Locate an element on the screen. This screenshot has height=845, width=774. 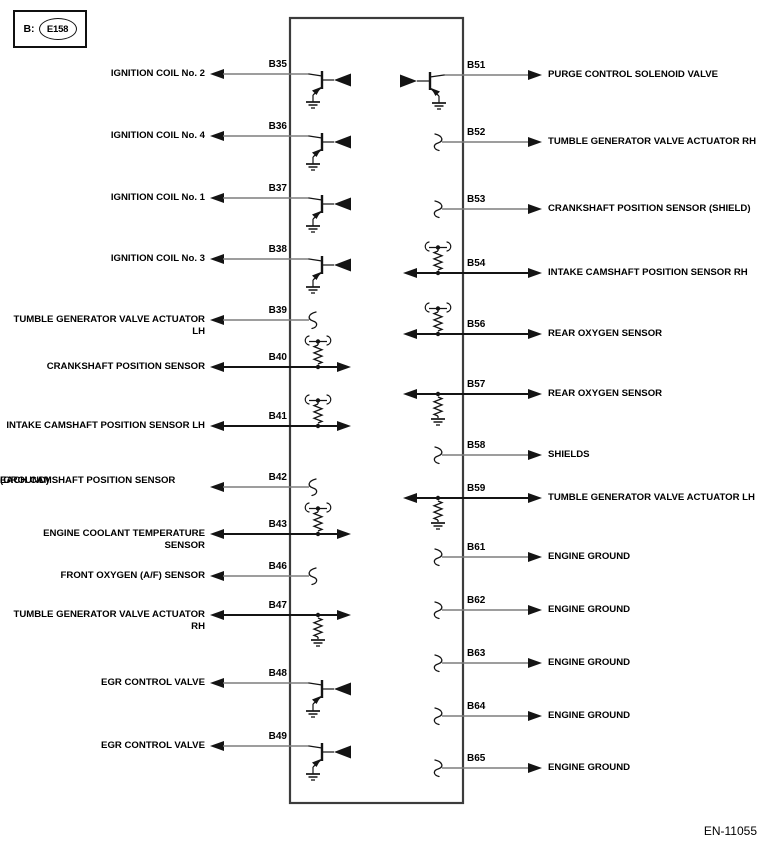
pin-number: B35 is located at coordinates (277, 64).